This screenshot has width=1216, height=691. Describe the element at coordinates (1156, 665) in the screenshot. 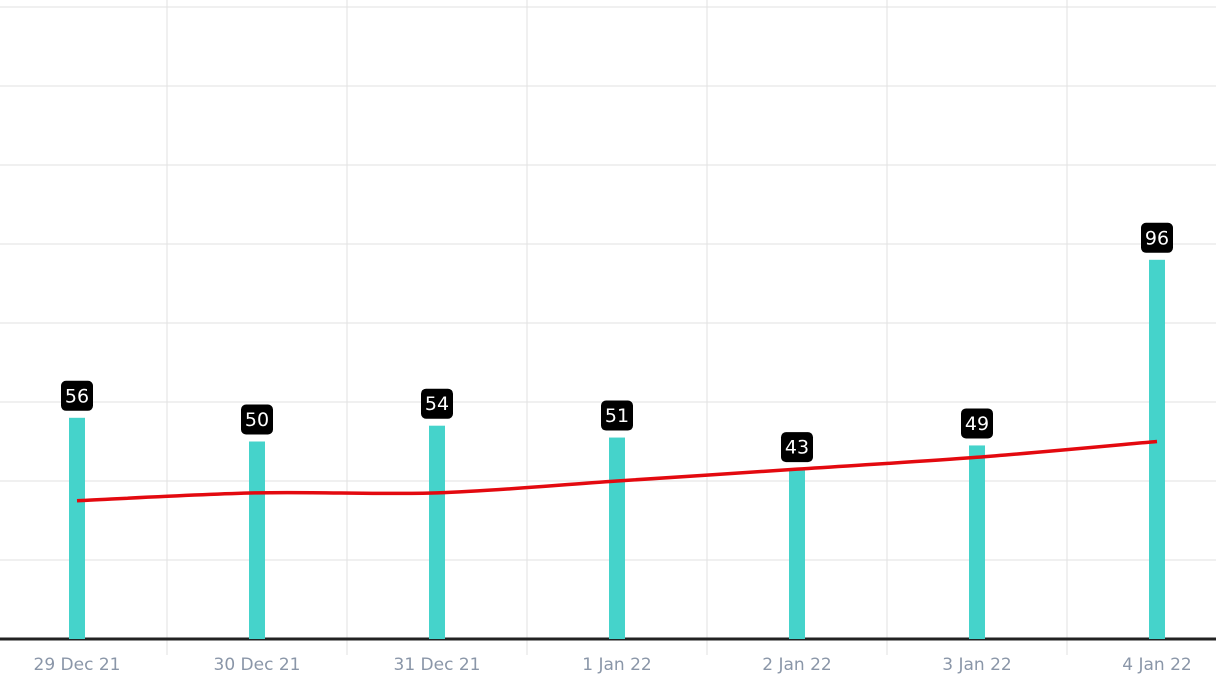

I see `x-tick-label: 4 Jan 22` at that location.